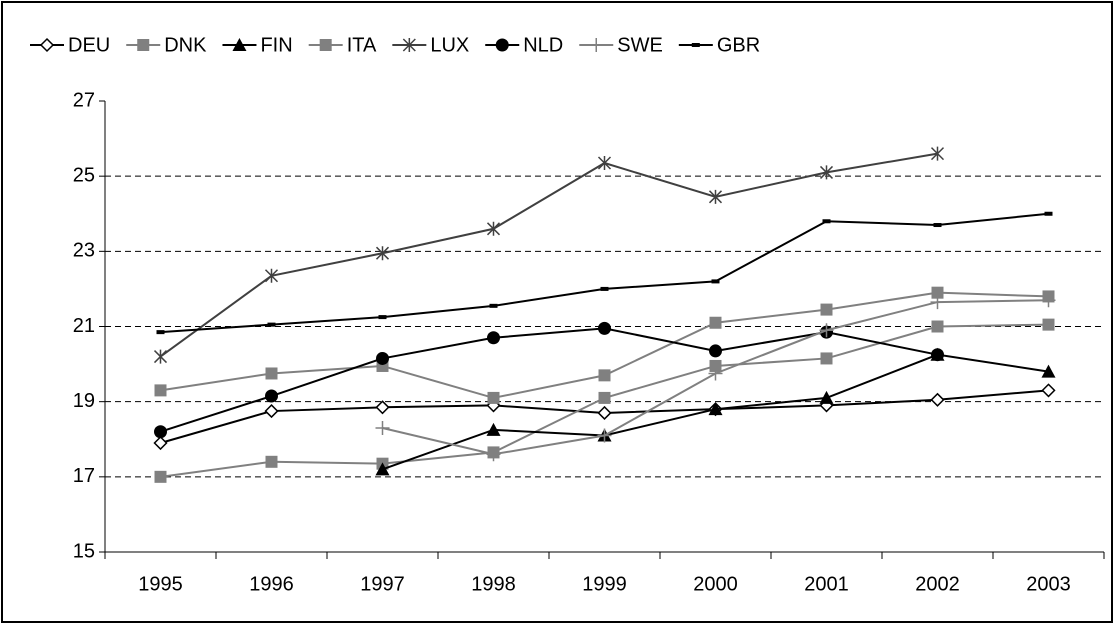 Image resolution: width=1115 pixels, height=625 pixels. What do you see at coordinates (84, 251) in the screenshot?
I see `y-tick-label: 23` at bounding box center [84, 251].